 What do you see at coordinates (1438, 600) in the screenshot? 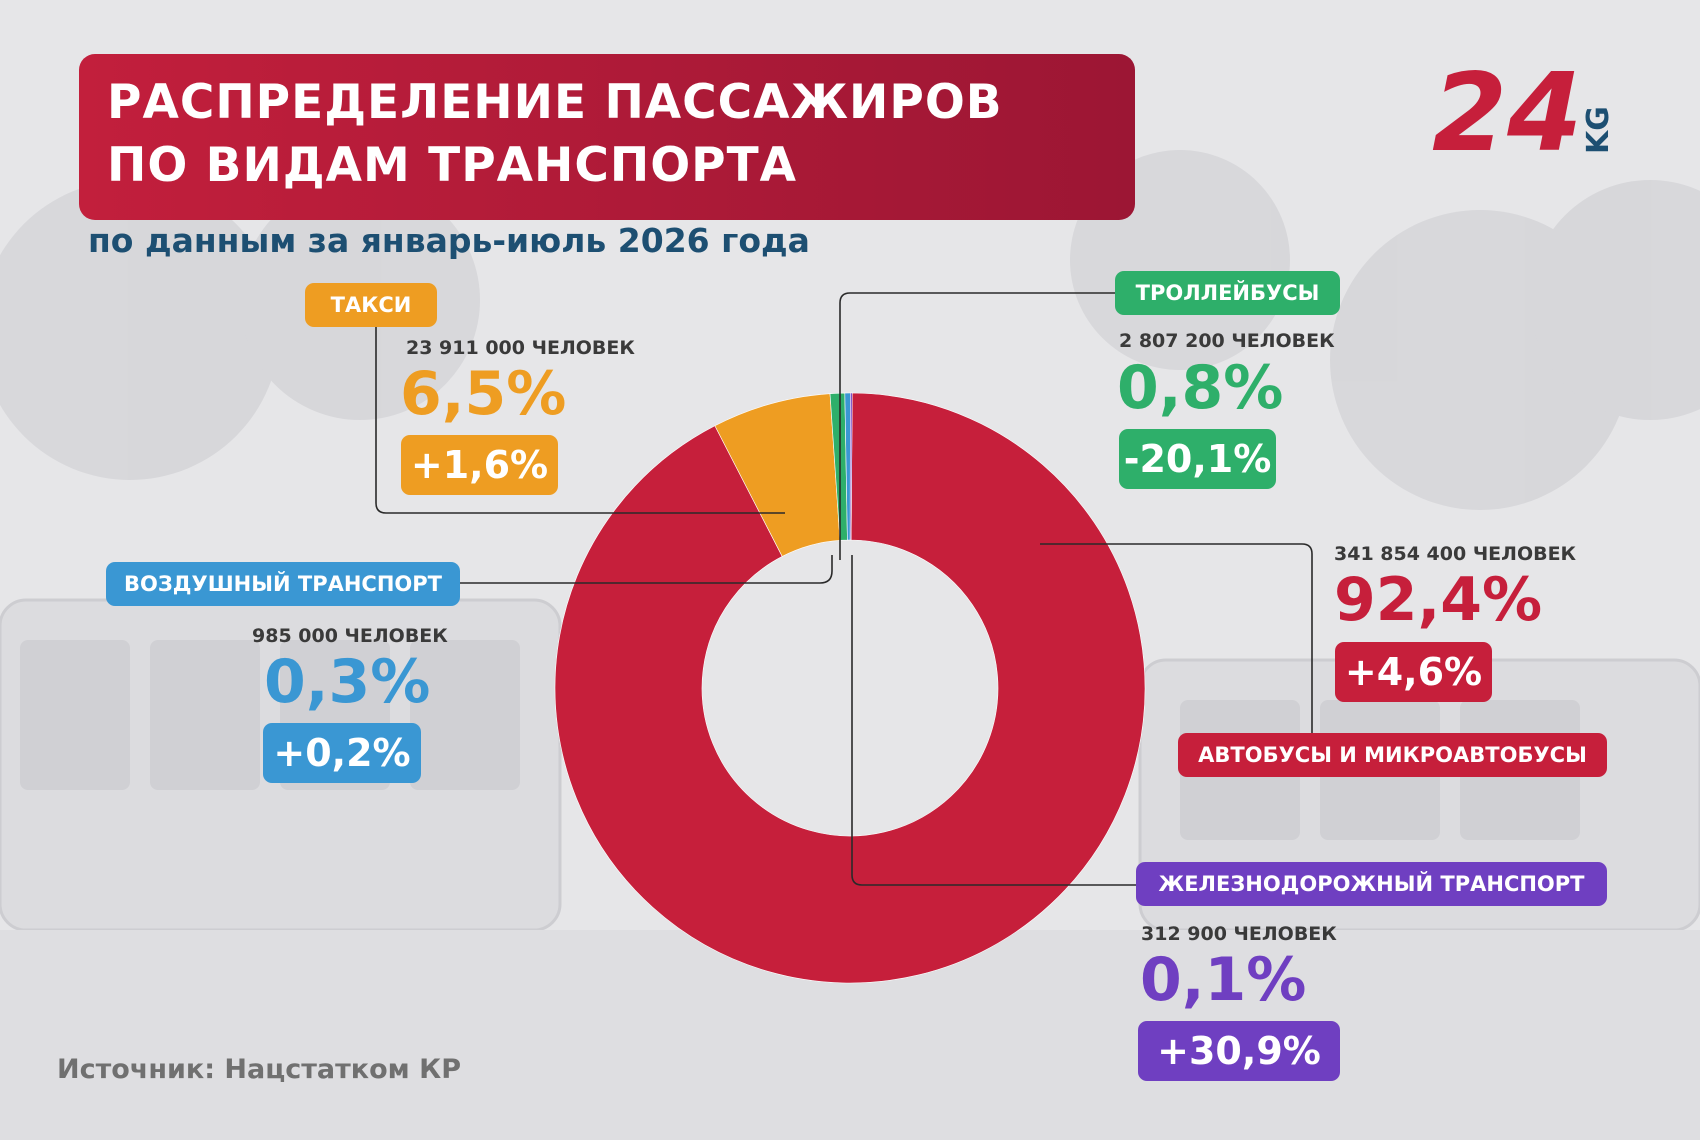
I see `bus-share: 92,4%` at bounding box center [1438, 600].